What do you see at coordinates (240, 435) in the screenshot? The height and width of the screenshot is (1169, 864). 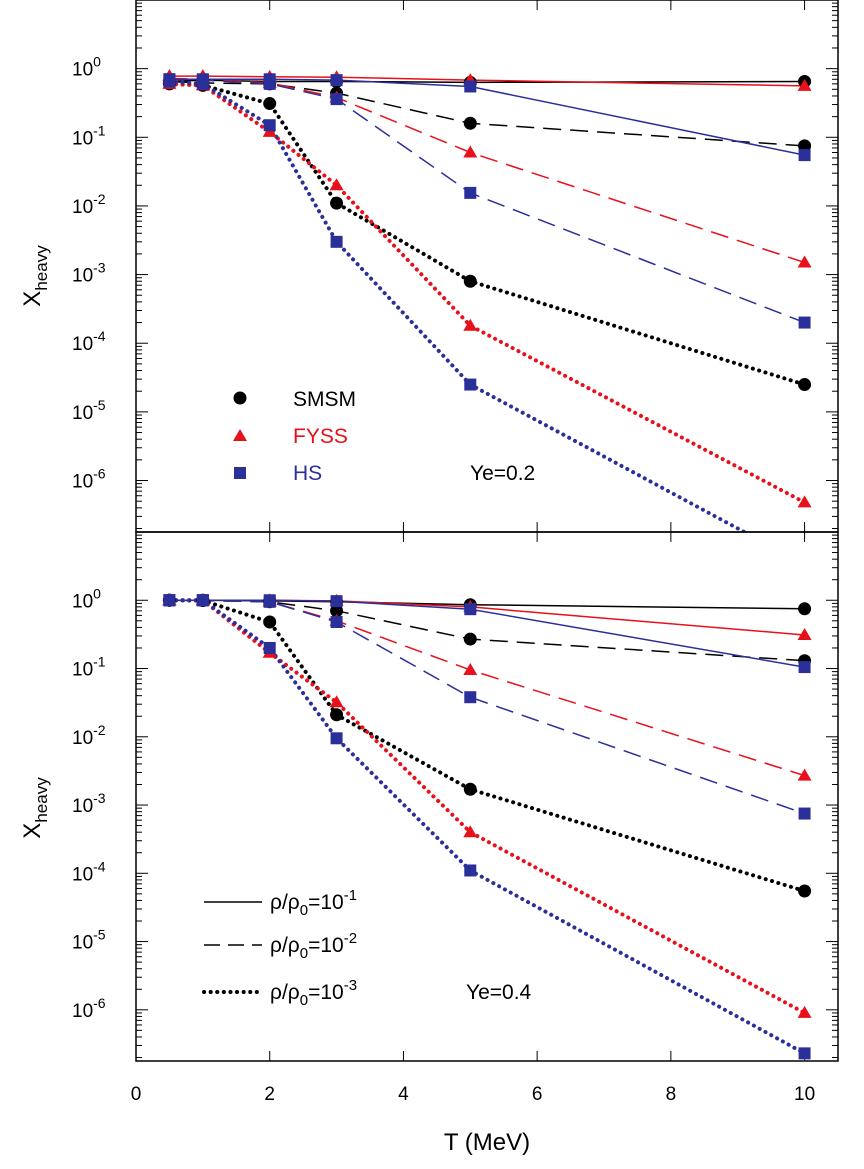 I see `legend-fyss-marker` at bounding box center [240, 435].